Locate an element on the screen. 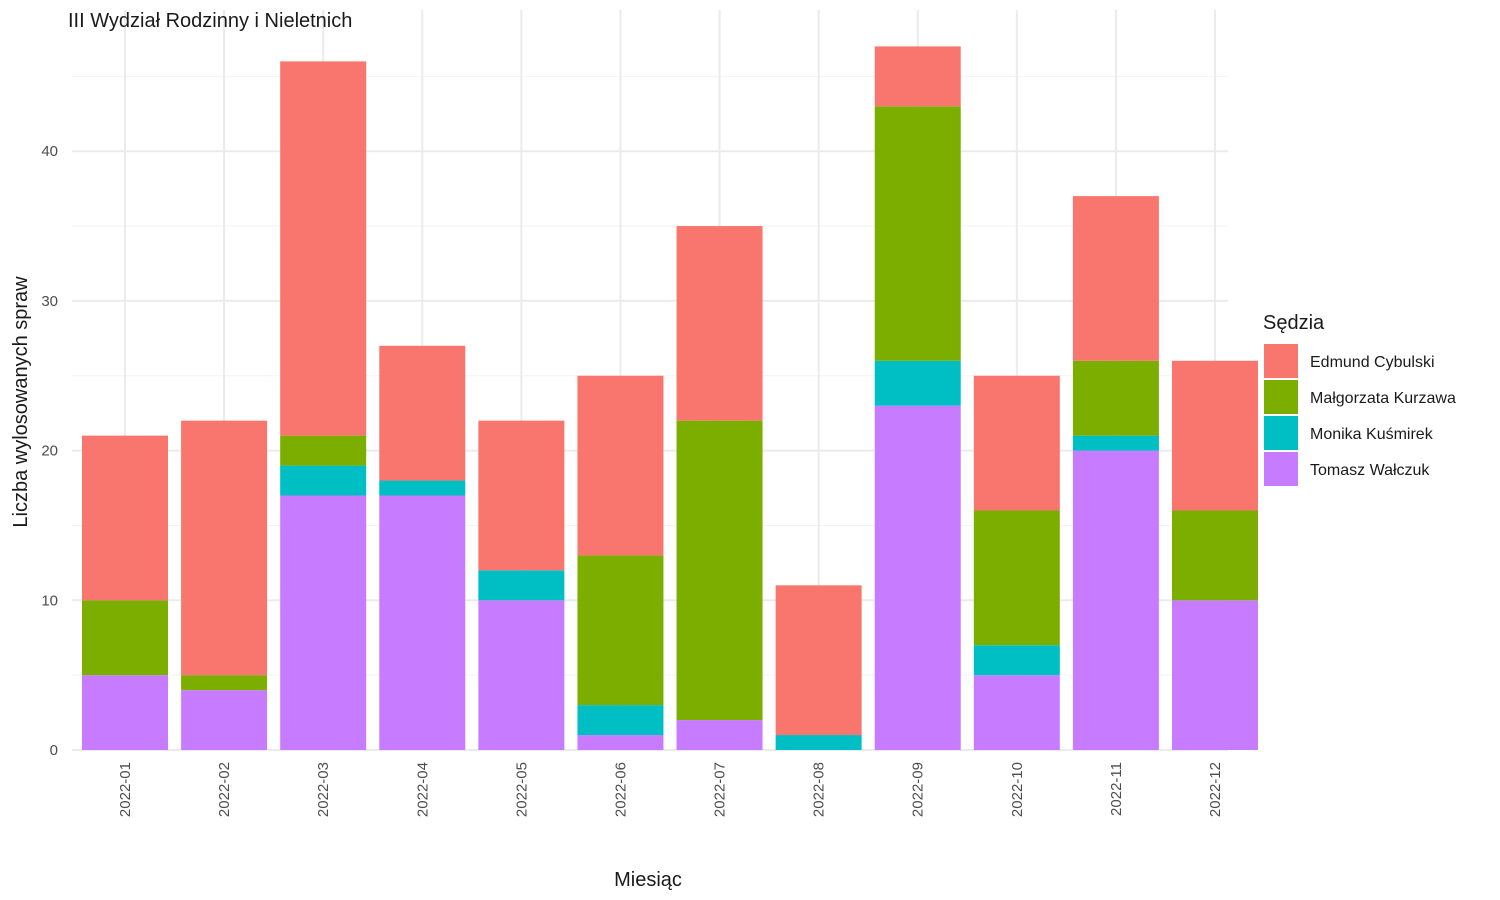  bar-segment-2022-07-malgorzata-kurzawa is located at coordinates (719, 570).